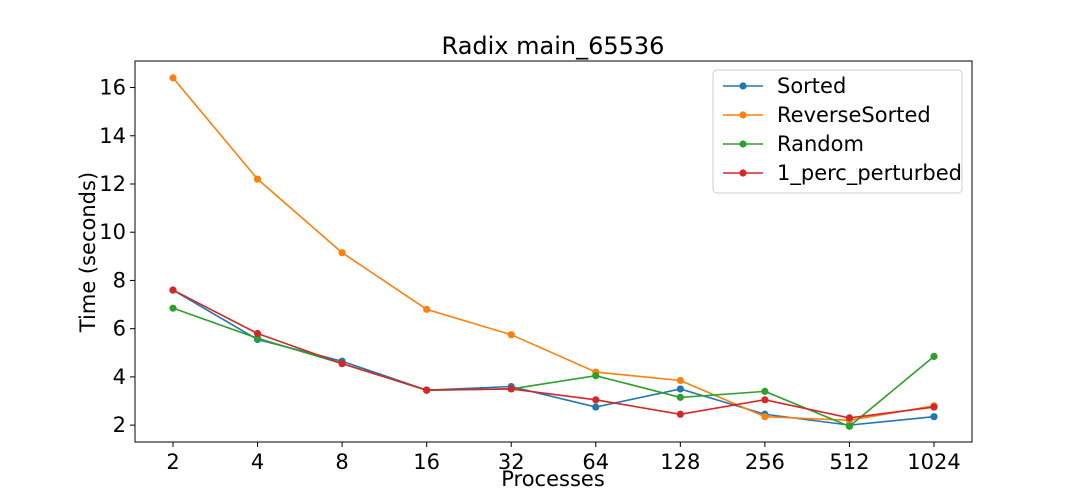 The height and width of the screenshot is (504, 1080). What do you see at coordinates (849, 462) in the screenshot?
I see `x-tick-label: 512` at bounding box center [849, 462].